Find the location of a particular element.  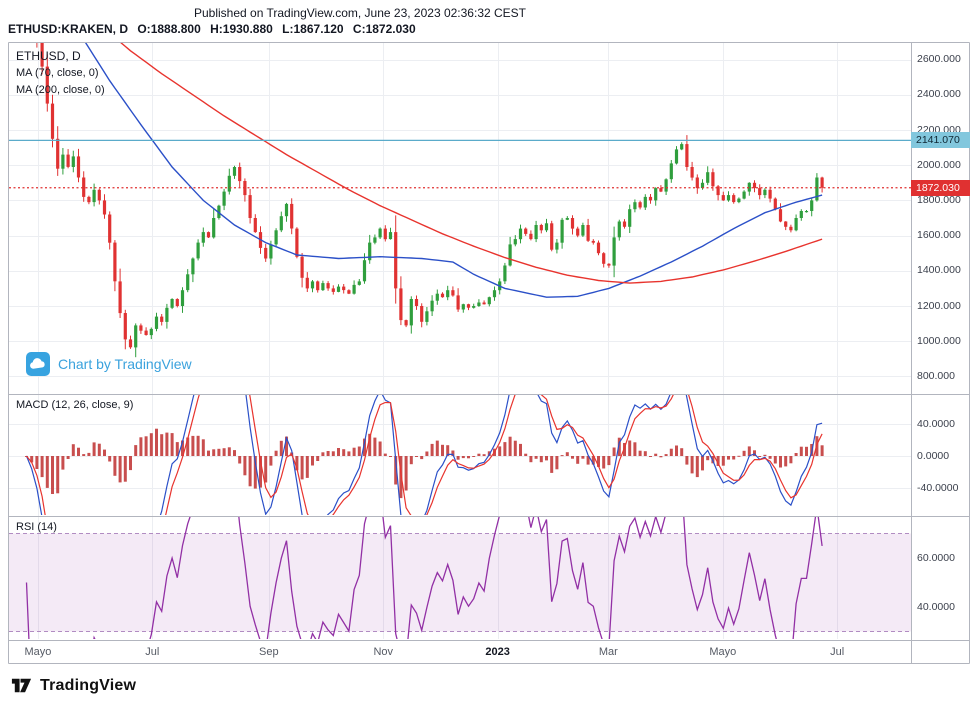

legend-ma200: MA (200, close, 0) is located at coordinates (60, 90).